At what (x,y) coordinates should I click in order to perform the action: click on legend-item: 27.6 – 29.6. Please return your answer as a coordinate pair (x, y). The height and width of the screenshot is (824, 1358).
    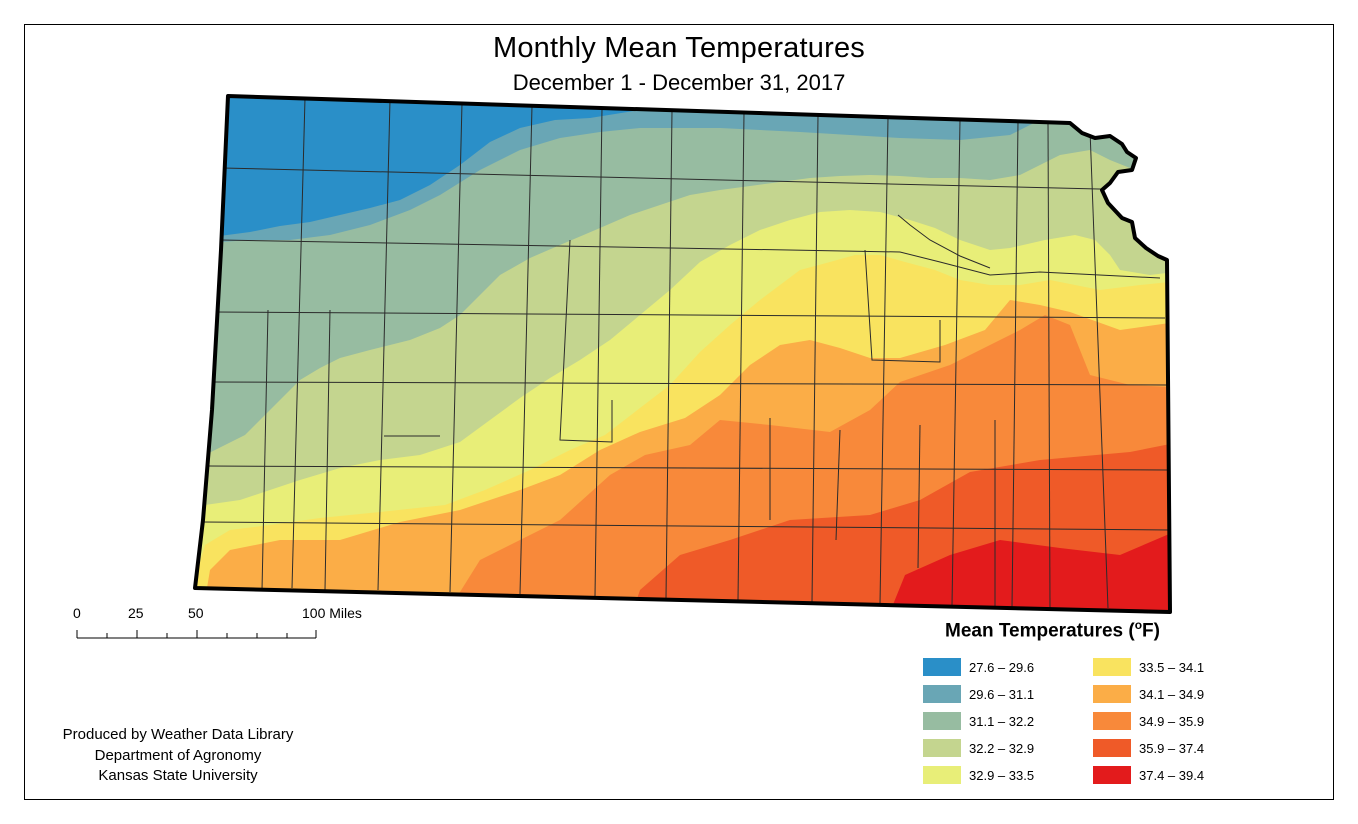
    Looking at the image, I should click on (1003, 668).